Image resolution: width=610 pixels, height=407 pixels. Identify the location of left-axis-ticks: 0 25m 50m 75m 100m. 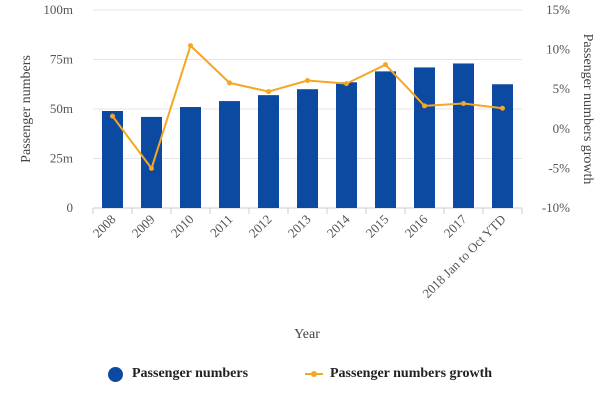
(58, 108).